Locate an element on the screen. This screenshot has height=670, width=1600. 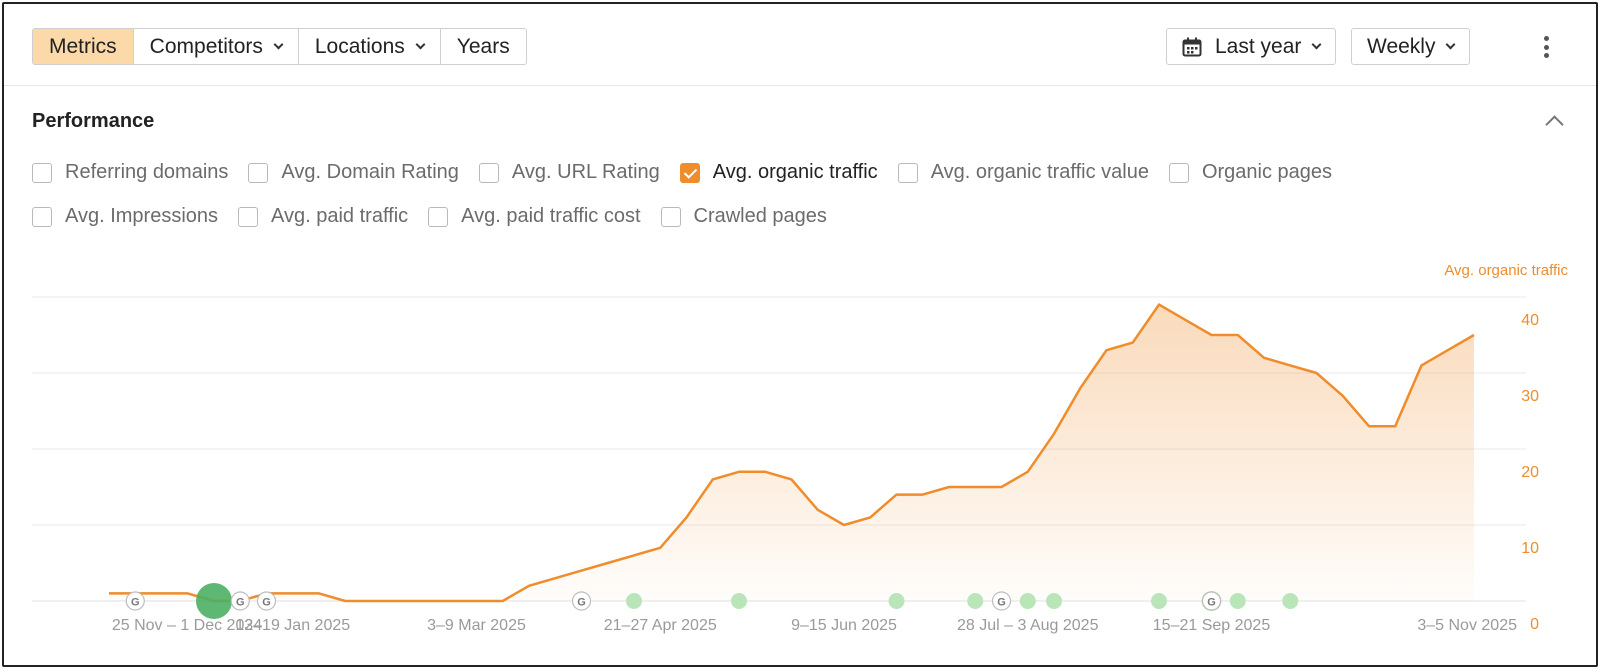
metric-avg-impressions: Avg. Impressions is located at coordinates (125, 216).